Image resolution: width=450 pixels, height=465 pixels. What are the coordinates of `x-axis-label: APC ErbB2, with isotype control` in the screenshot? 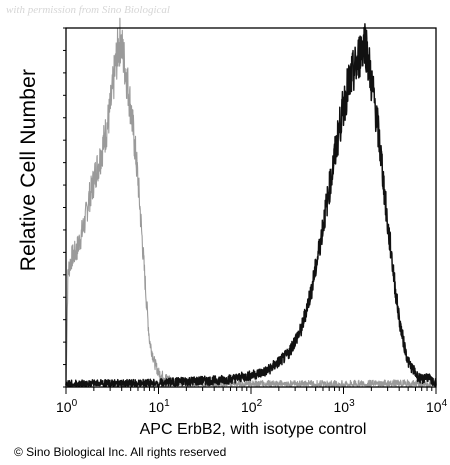 It's located at (253, 429).